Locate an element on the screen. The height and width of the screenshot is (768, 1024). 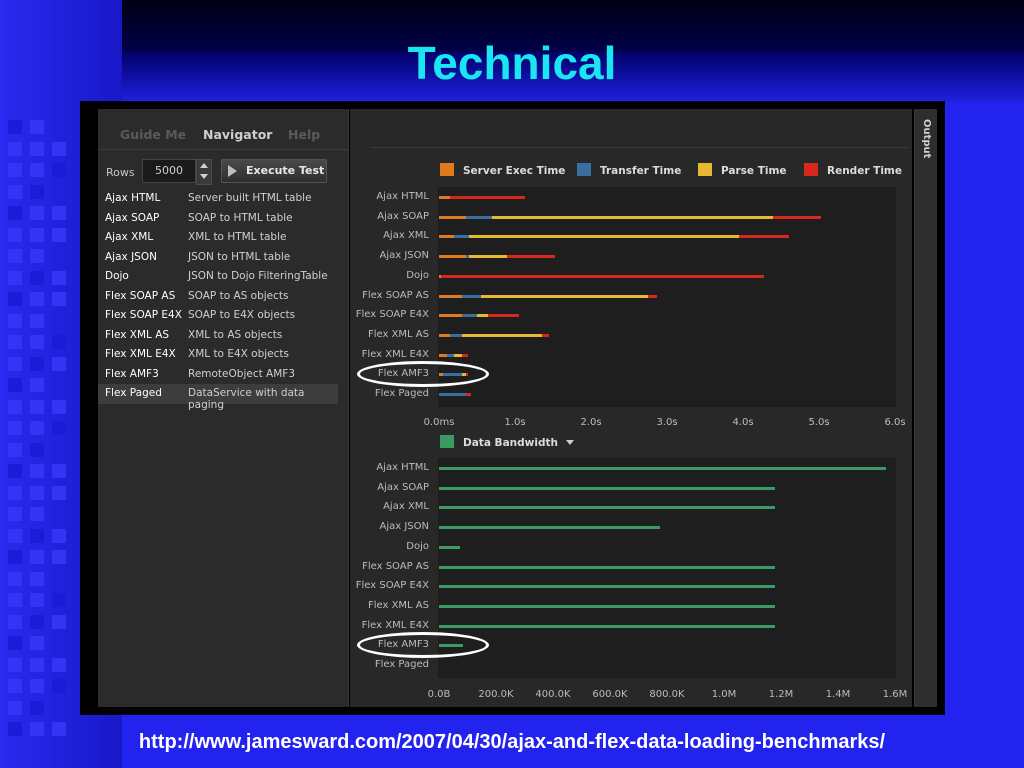
test-name: Flex XML AS is located at coordinates (137, 334).